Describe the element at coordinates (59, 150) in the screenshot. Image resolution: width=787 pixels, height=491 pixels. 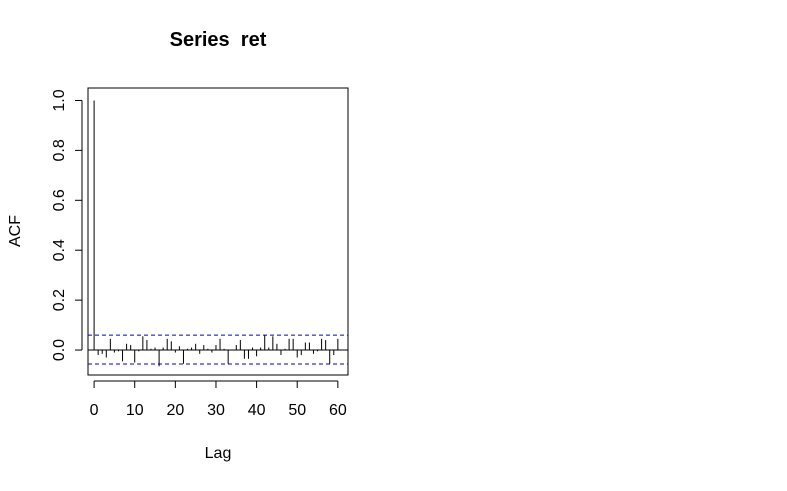
I see `y-tick-label-4: 0.8` at that location.